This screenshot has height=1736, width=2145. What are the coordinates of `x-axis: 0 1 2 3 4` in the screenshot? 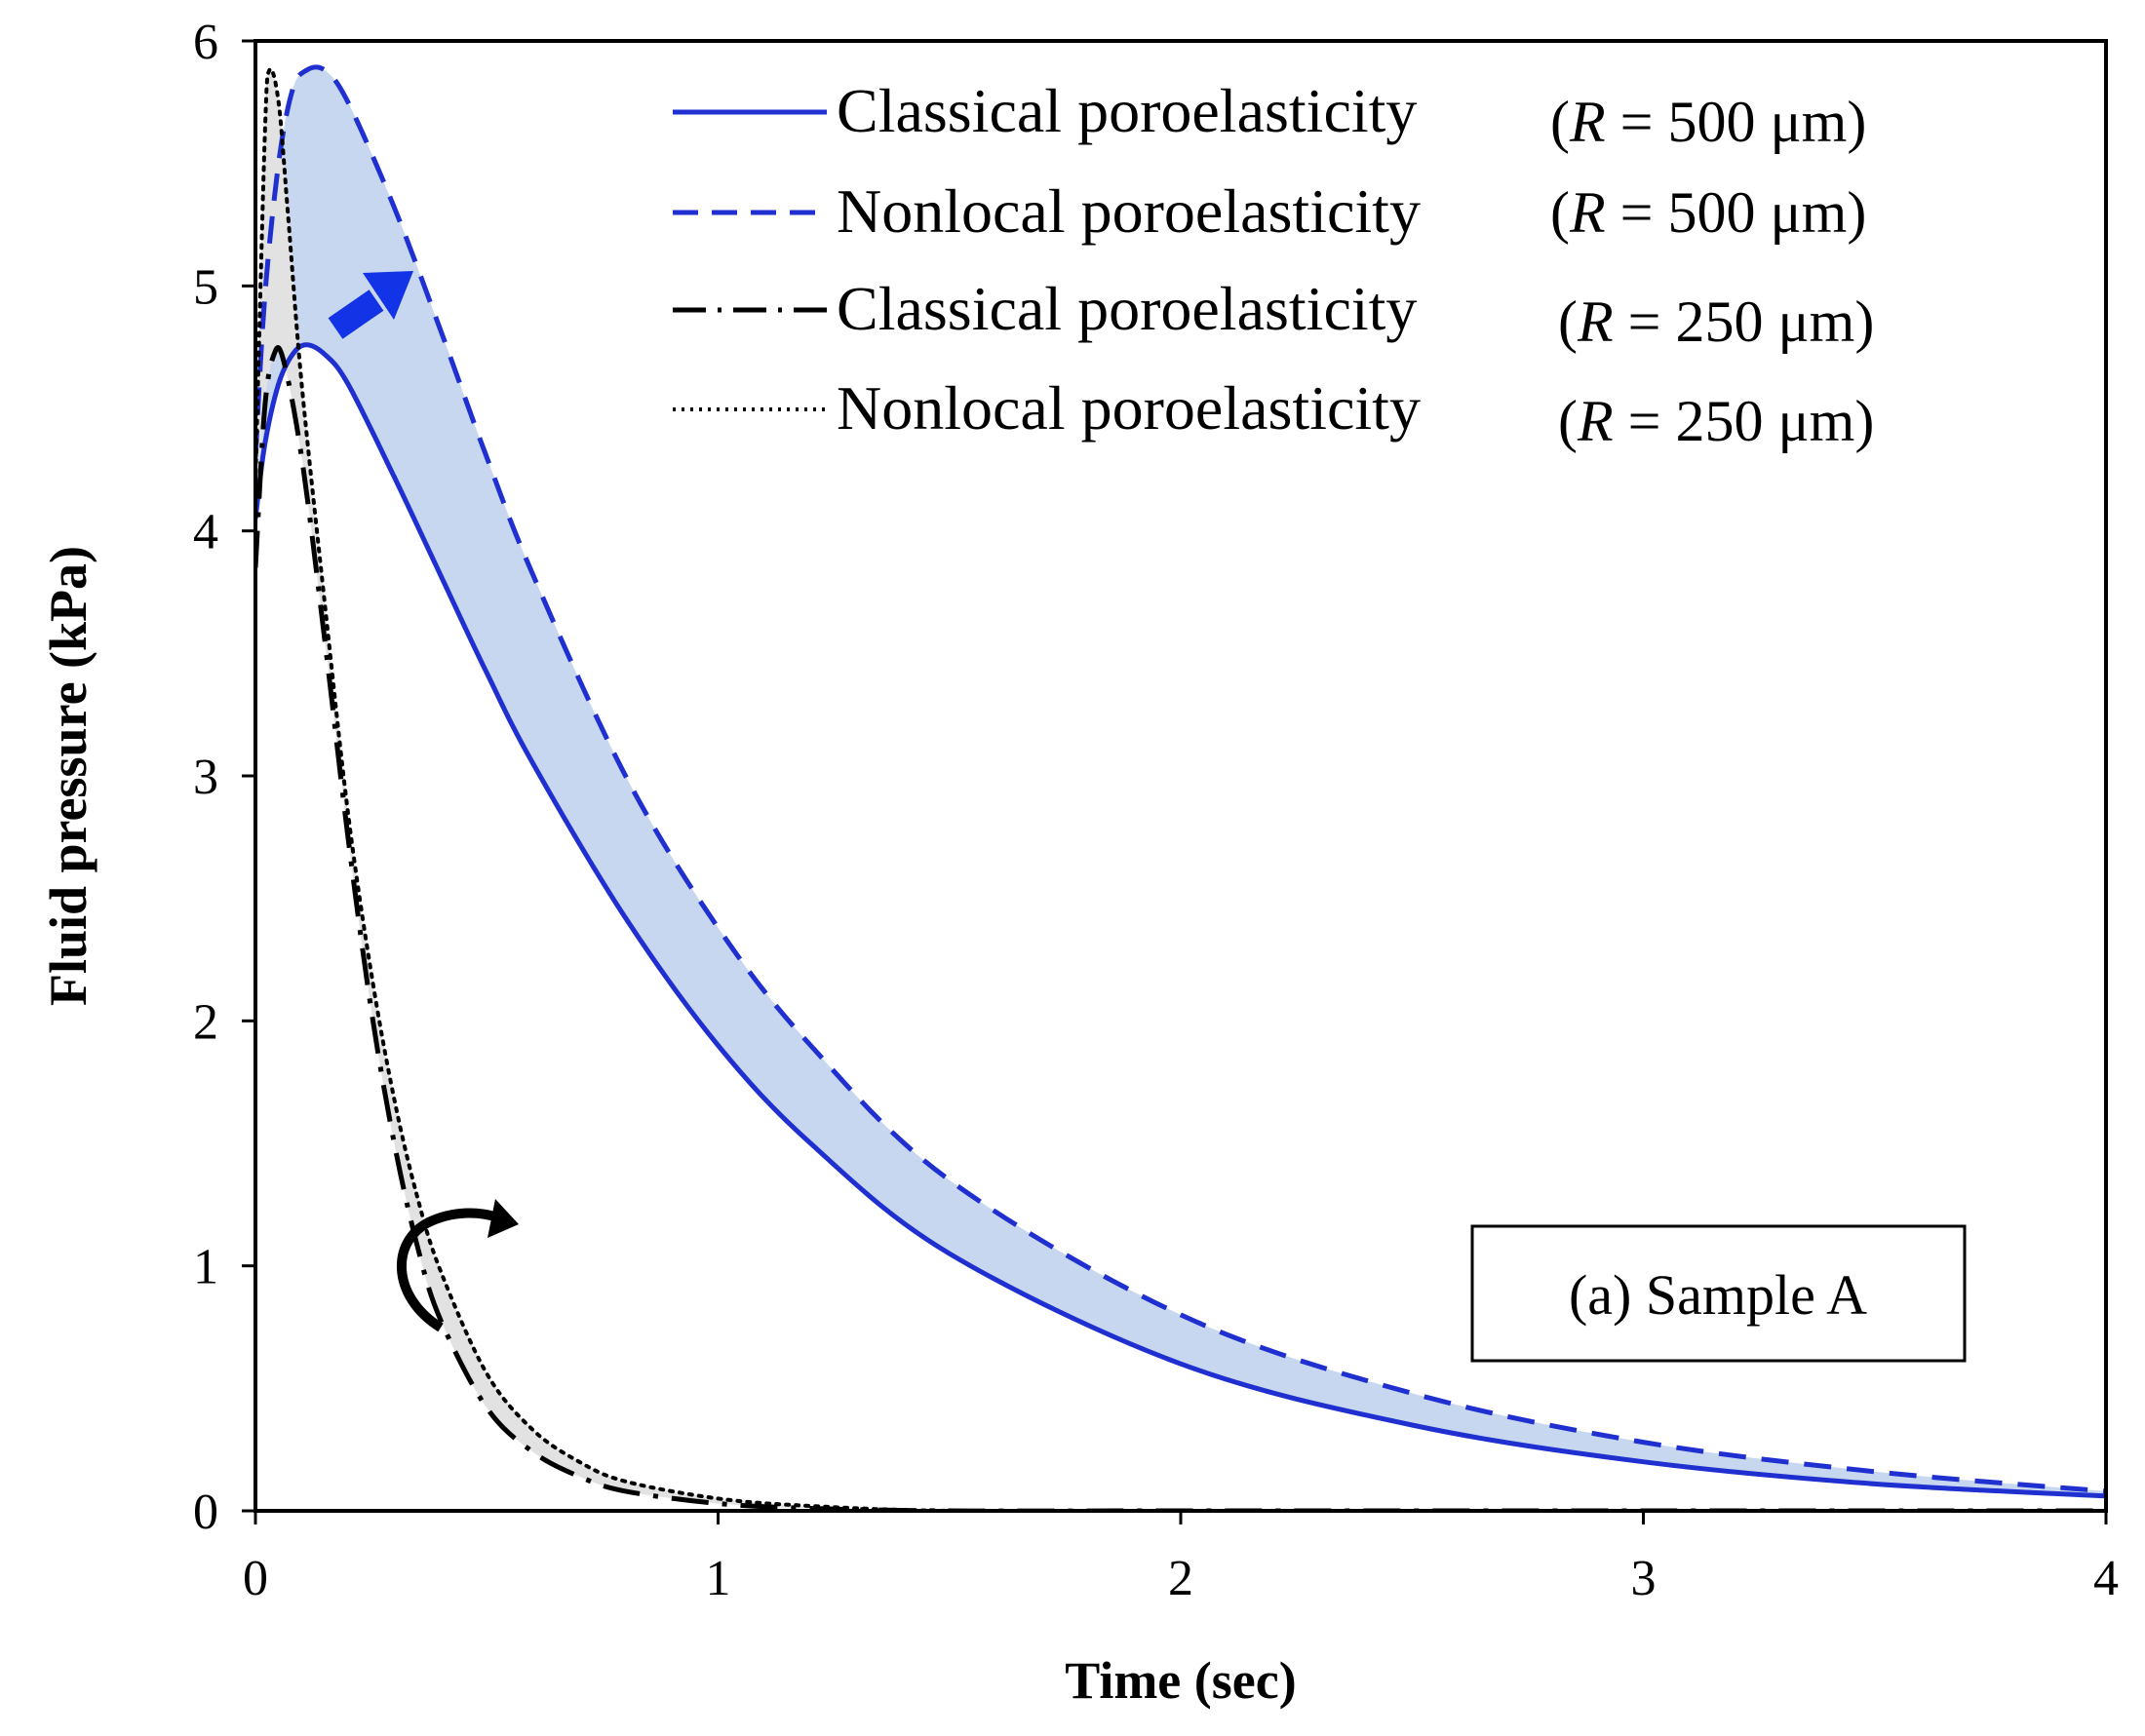 It's located at (1181, 1558).